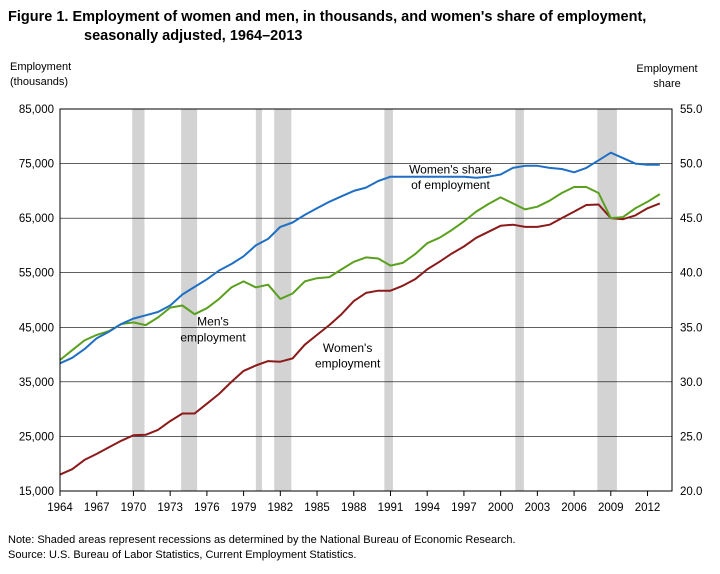 This screenshot has height=574, width=720. Describe the element at coordinates (36, 437) in the screenshot. I see `y-tick-label: 25,000` at that location.